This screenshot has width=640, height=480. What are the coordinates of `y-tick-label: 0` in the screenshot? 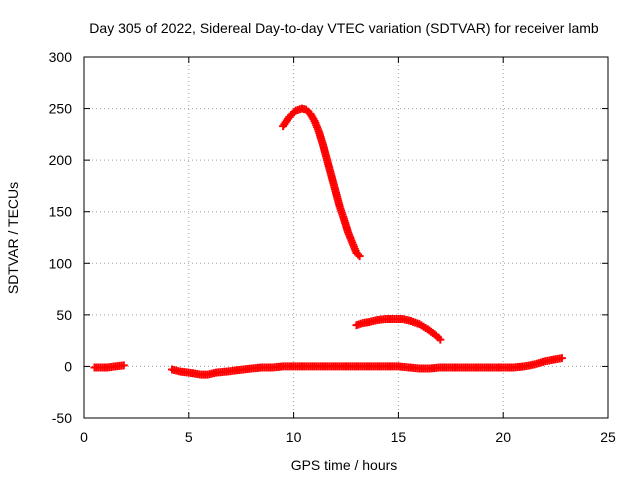 It's located at (68, 366).